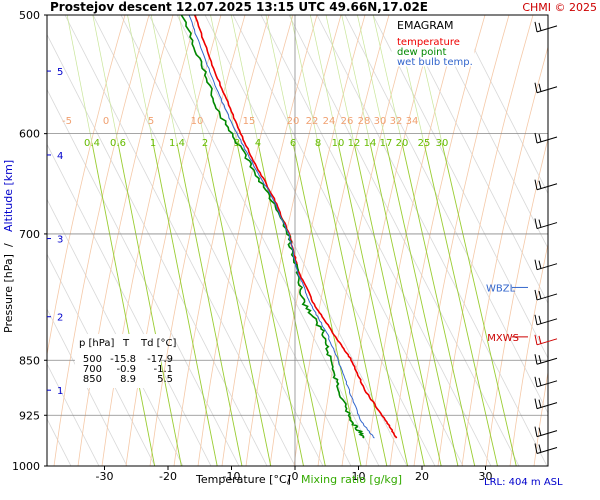  I want to click on mixing-ratio-label: 3, so click(237, 143).